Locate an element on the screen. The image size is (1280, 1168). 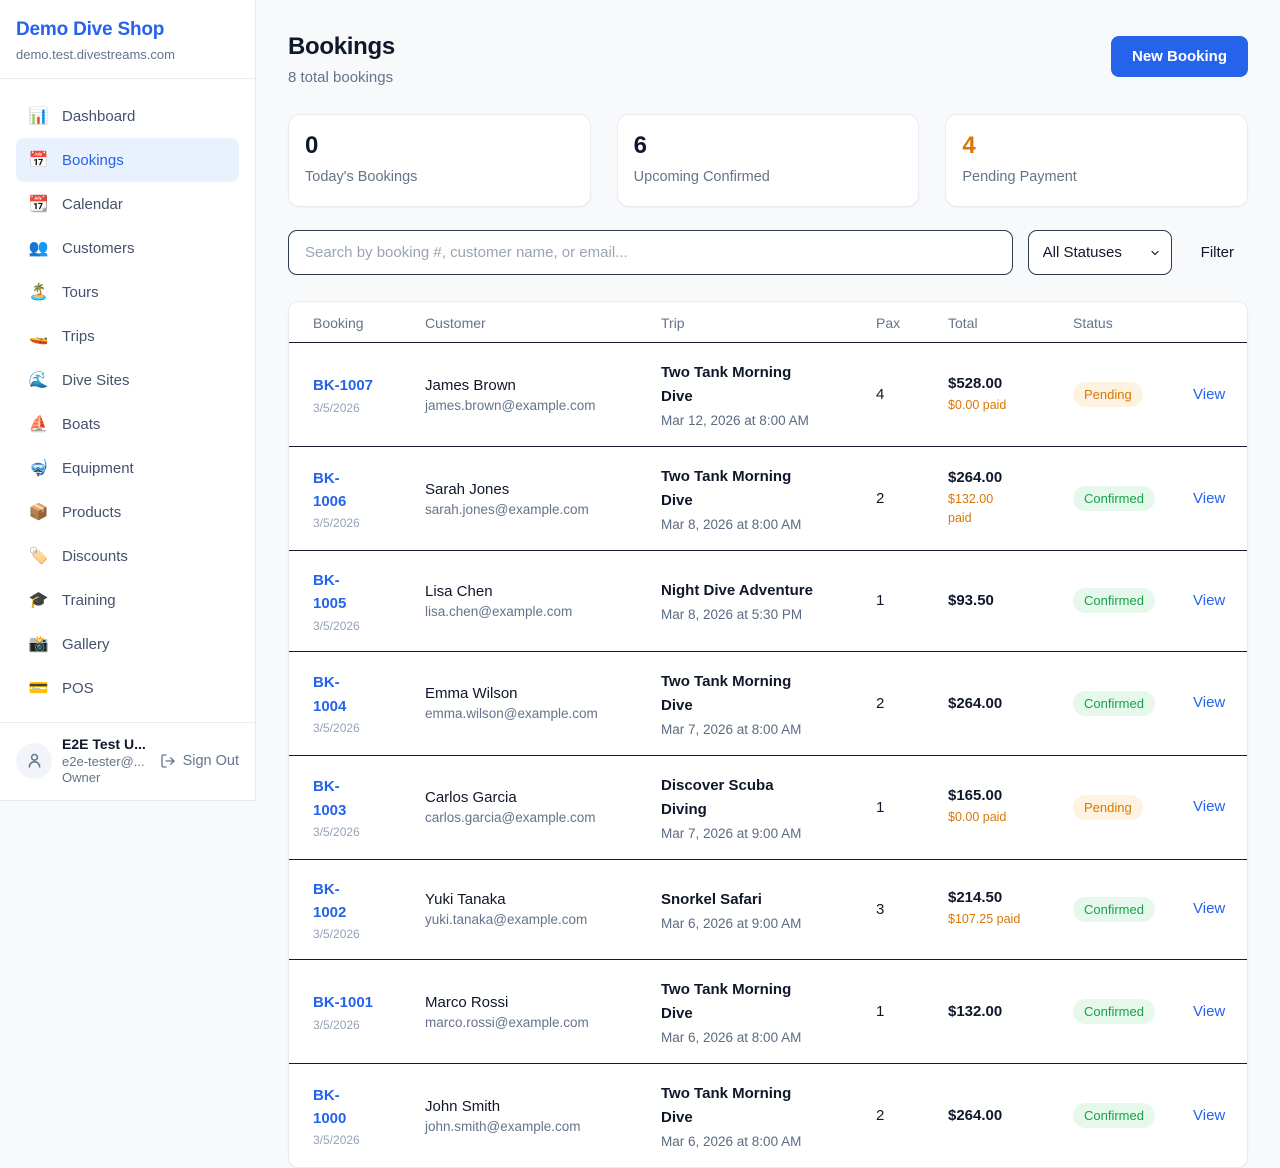
credit-card-icon: 💳 is located at coordinates (38, 688).